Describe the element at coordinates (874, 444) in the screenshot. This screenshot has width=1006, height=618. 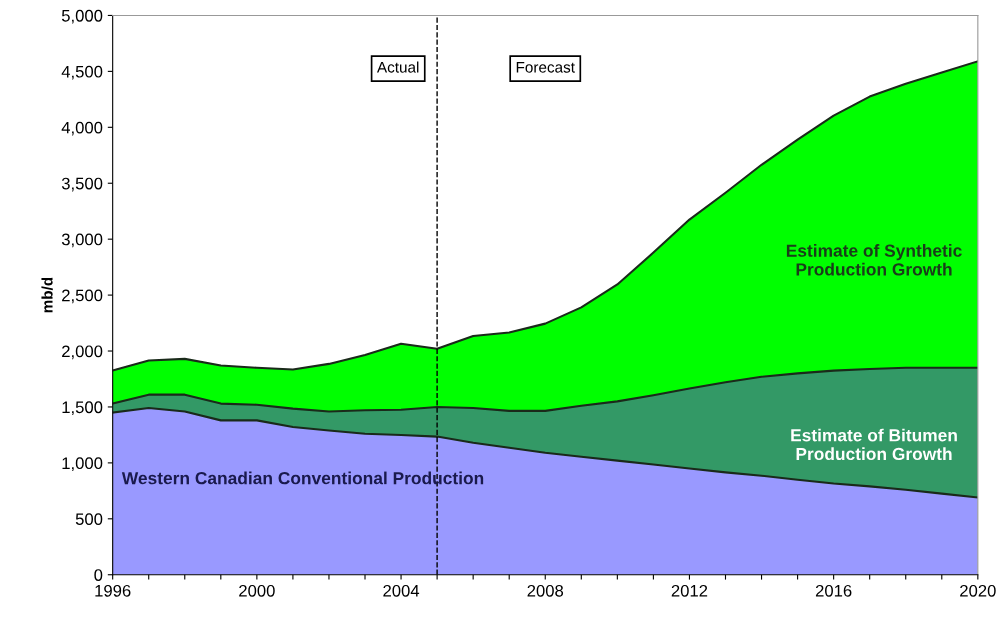
I see `series-label: Estimate of Bitumen Production Growth` at that location.